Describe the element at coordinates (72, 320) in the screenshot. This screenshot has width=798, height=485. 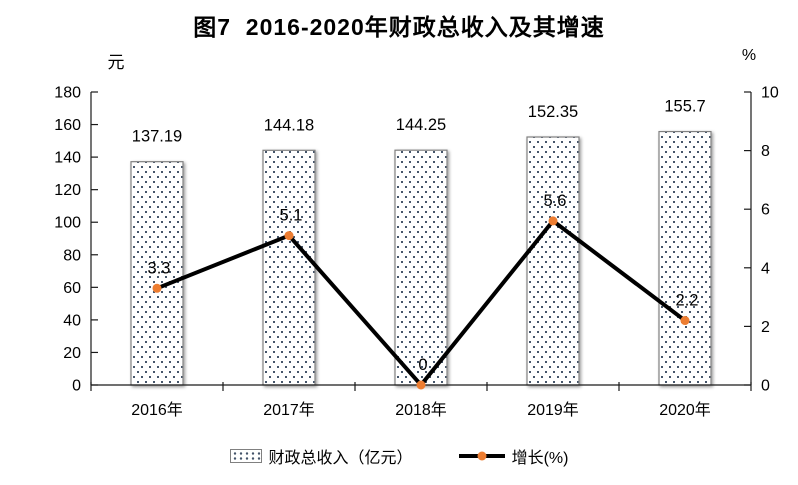
I see `left-axis-tick-label: 40` at that location.